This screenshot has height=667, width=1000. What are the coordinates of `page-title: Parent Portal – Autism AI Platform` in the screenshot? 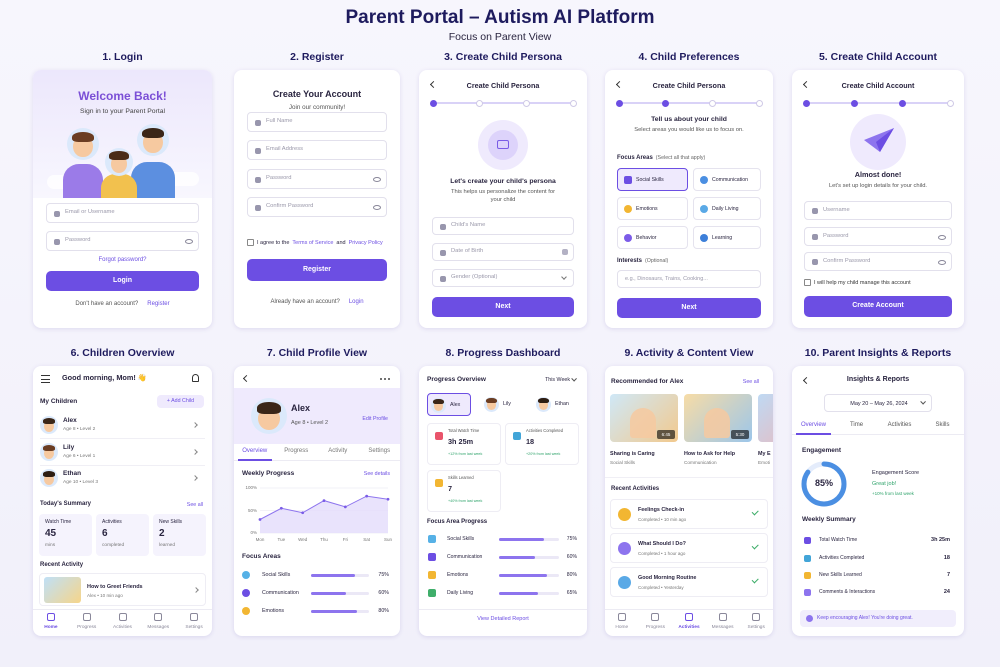 It's located at (500, 17).